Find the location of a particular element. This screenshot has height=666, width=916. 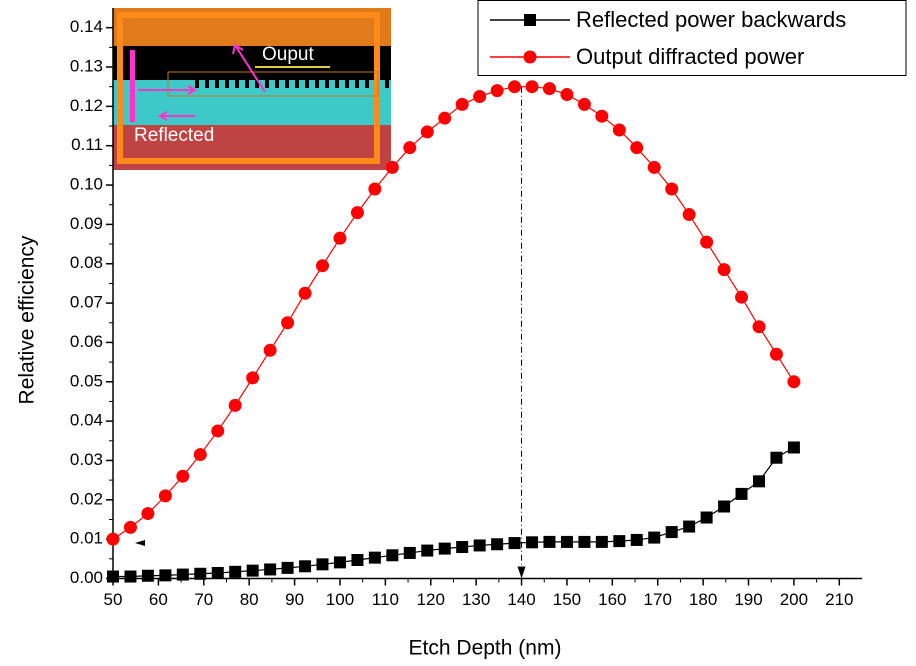

x-tick-label: 60 is located at coordinates (158, 599).